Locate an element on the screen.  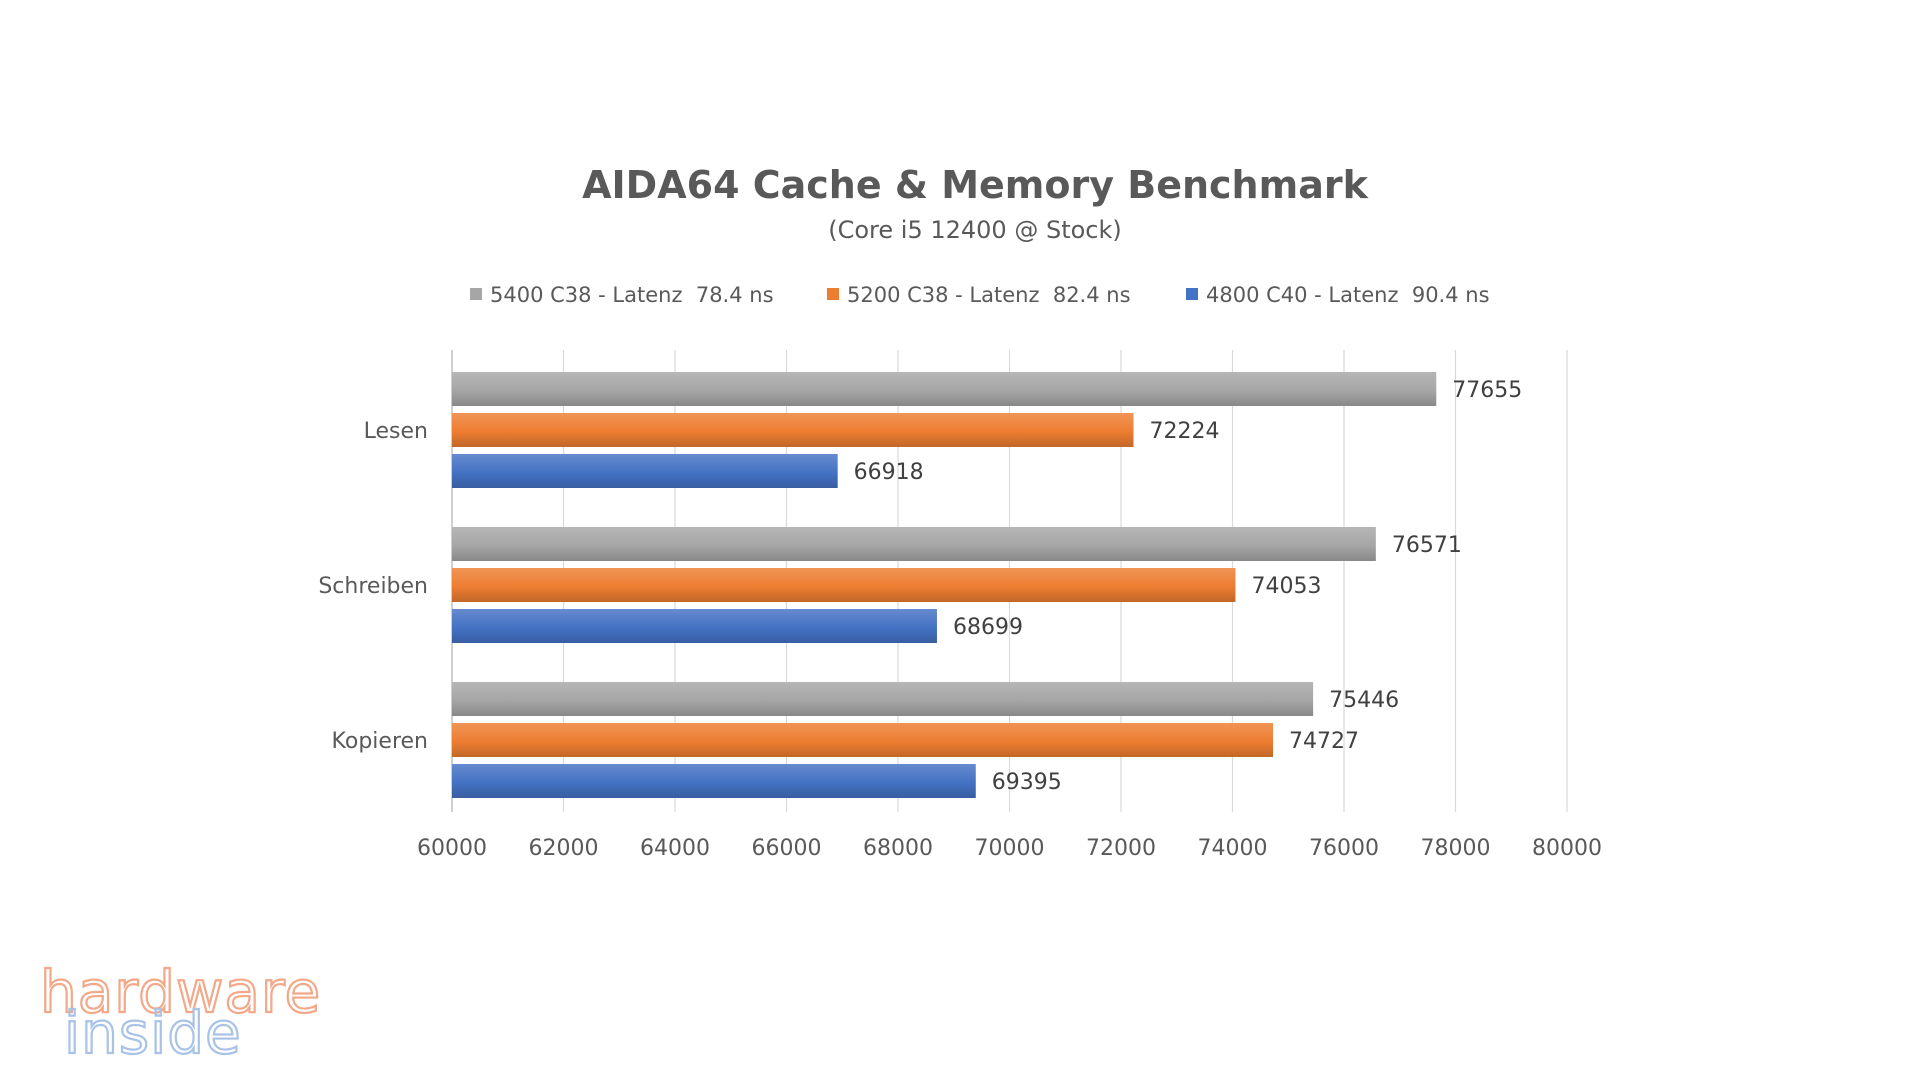
bar-lesen-5200-c38 is located at coordinates (793, 430).